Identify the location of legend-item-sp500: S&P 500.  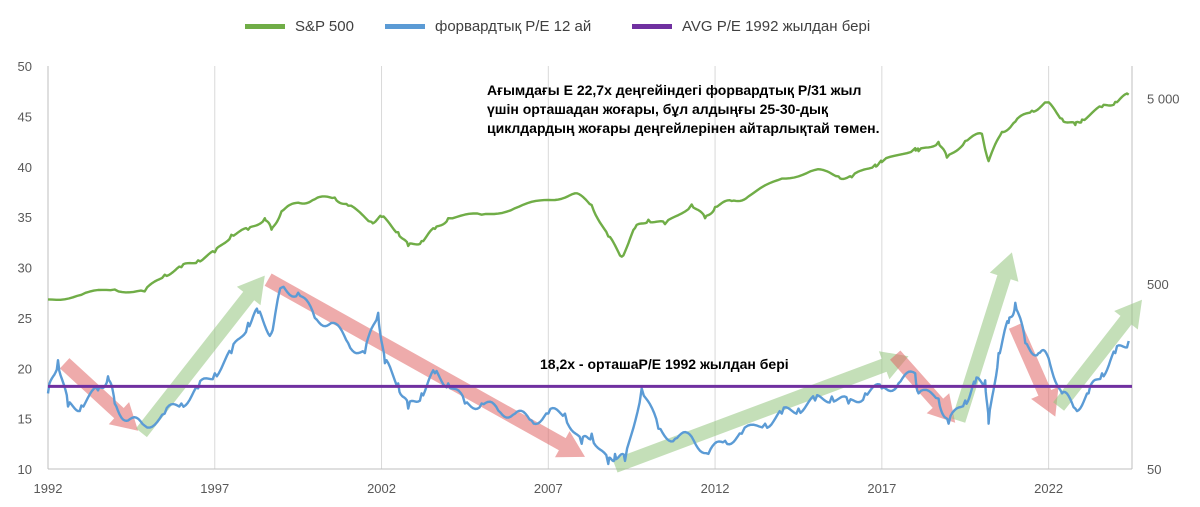
(299, 26).